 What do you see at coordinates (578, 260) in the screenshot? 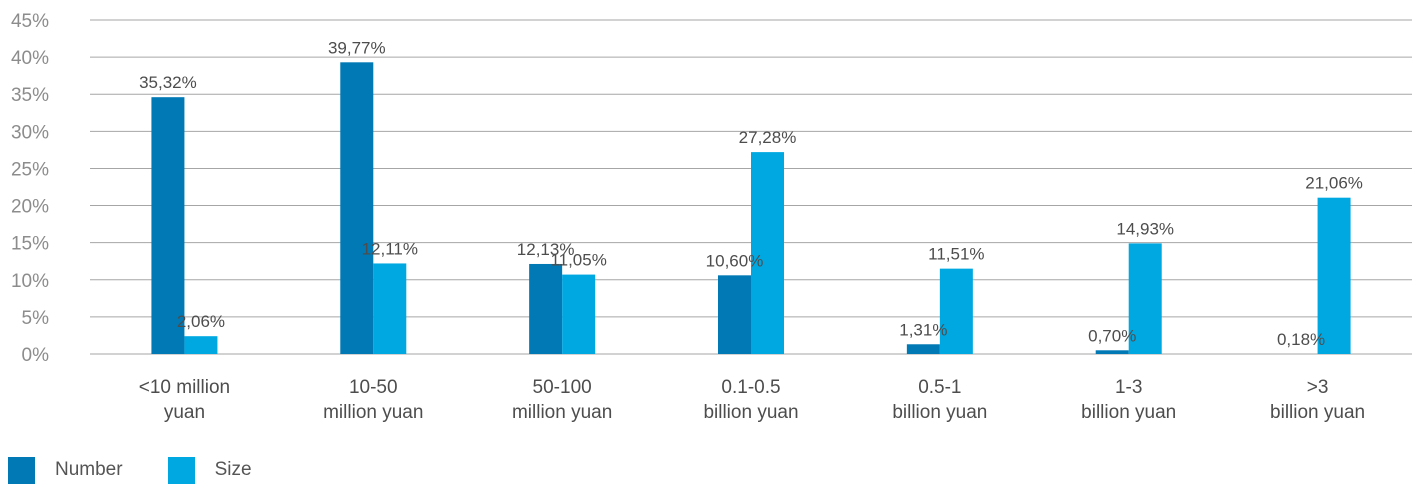
I see `data-label-size: 11,05%` at bounding box center [578, 260].